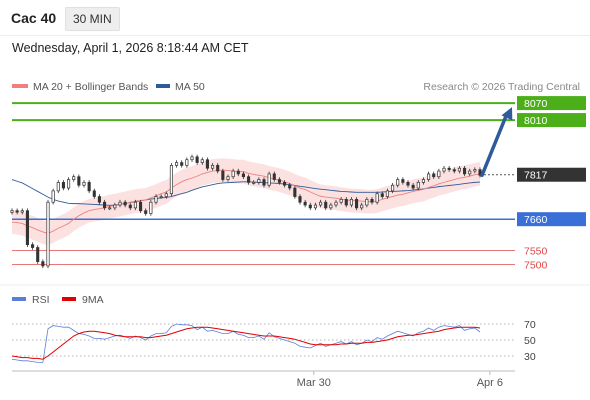  Describe the element at coordinates (314, 383) in the screenshot. I see `x-tick-label: Mar 30` at that location.